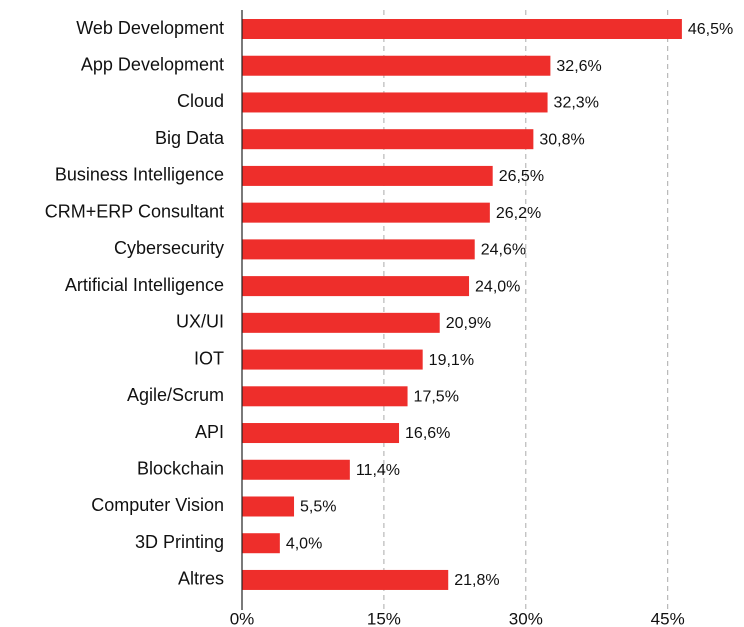  I want to click on x-tick-label: 30%, so click(526, 618).